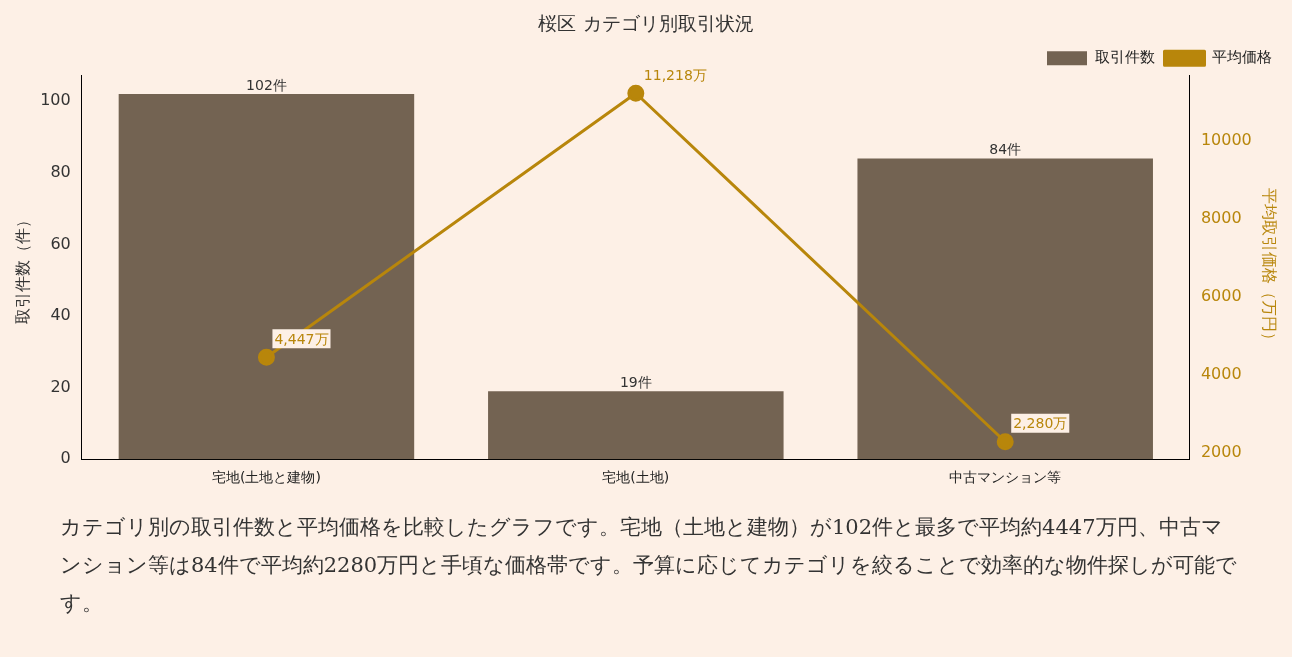 The width and height of the screenshot is (1292, 657). I want to click on data-label: 102件, so click(266, 84).